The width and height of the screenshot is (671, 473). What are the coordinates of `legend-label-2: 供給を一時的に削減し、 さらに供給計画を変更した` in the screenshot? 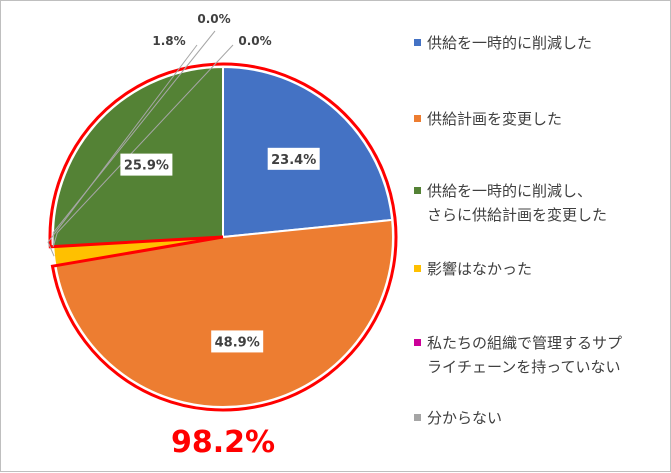 It's located at (517, 203).